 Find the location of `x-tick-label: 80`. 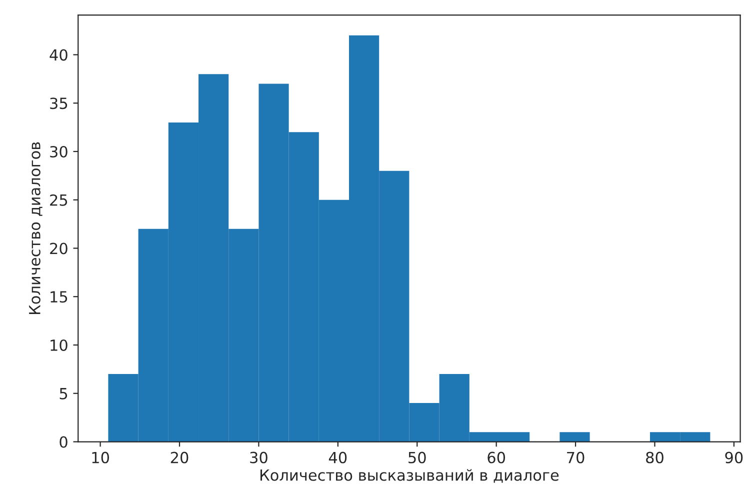

x-tick-label: 80 is located at coordinates (655, 458).